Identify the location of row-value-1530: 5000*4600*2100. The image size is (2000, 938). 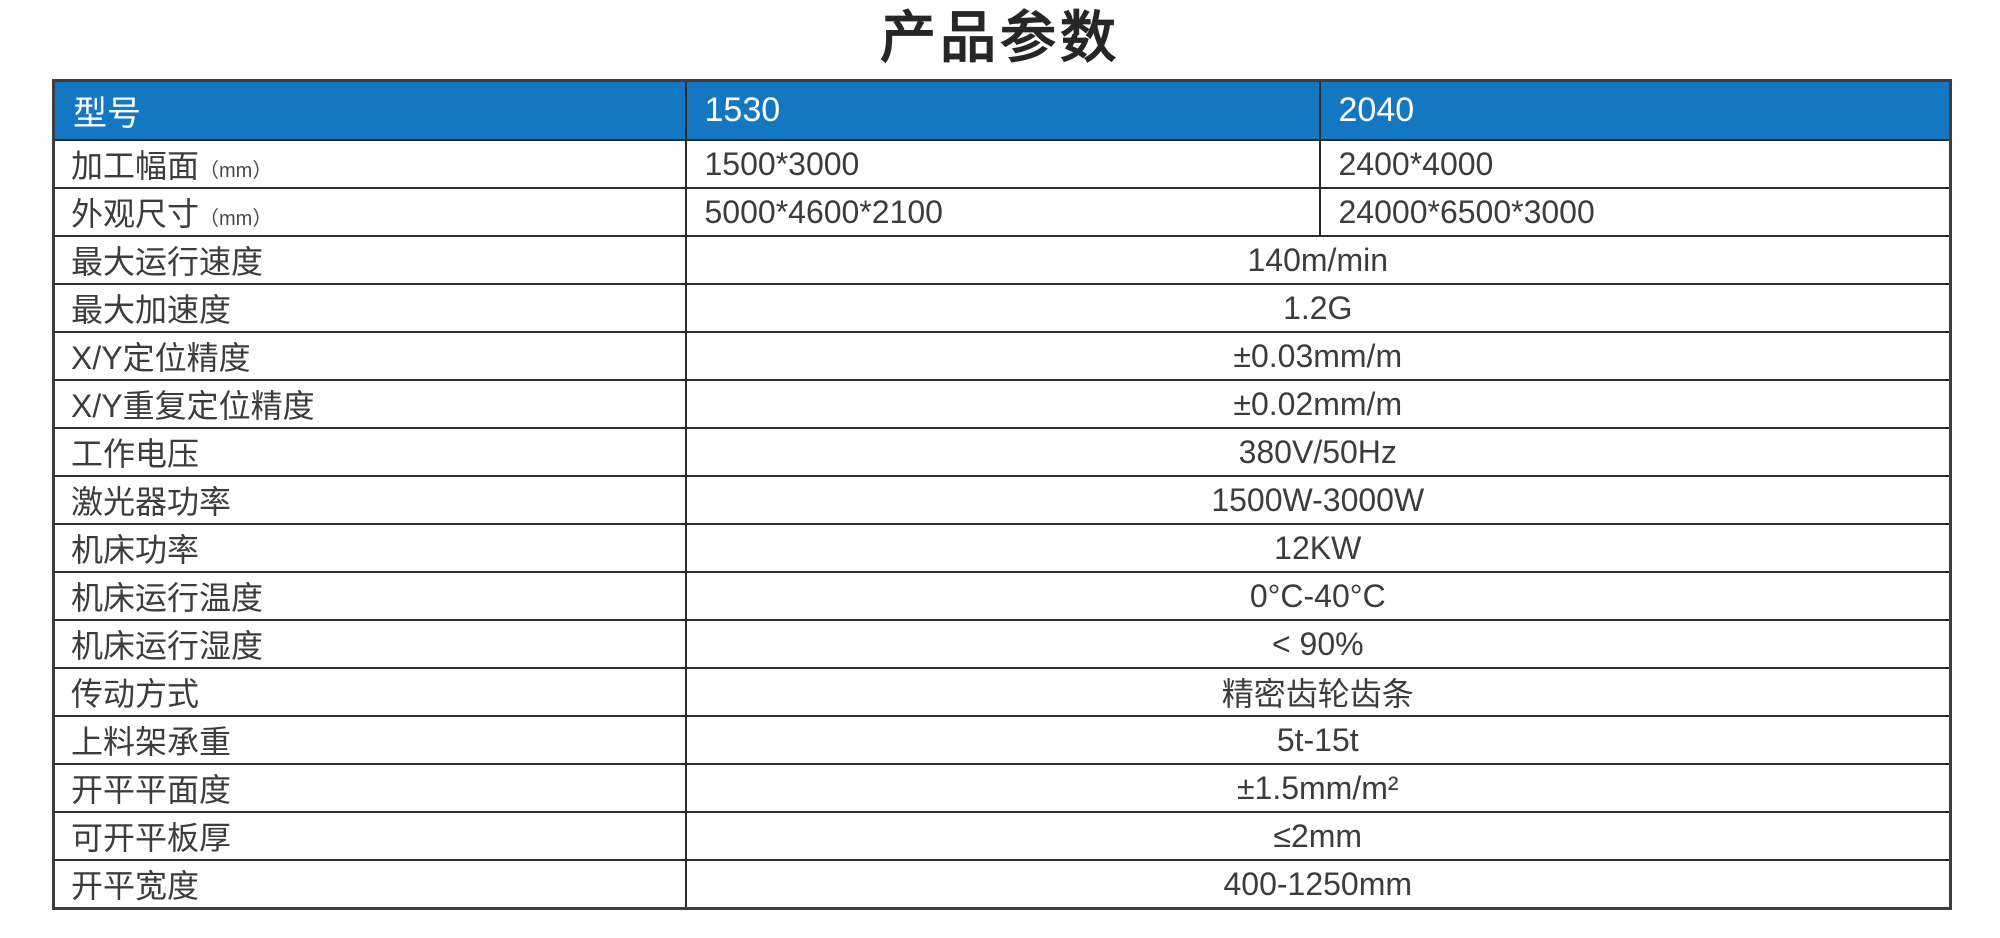
(1002, 212).